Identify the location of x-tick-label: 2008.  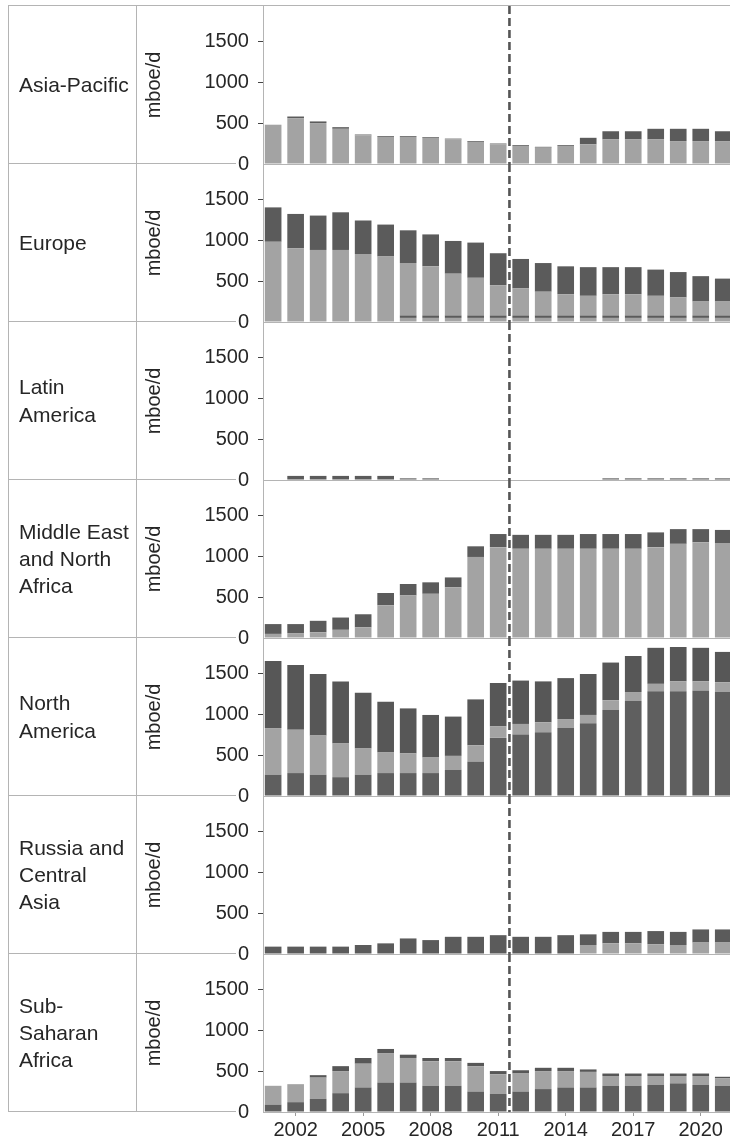
(430, 1128).